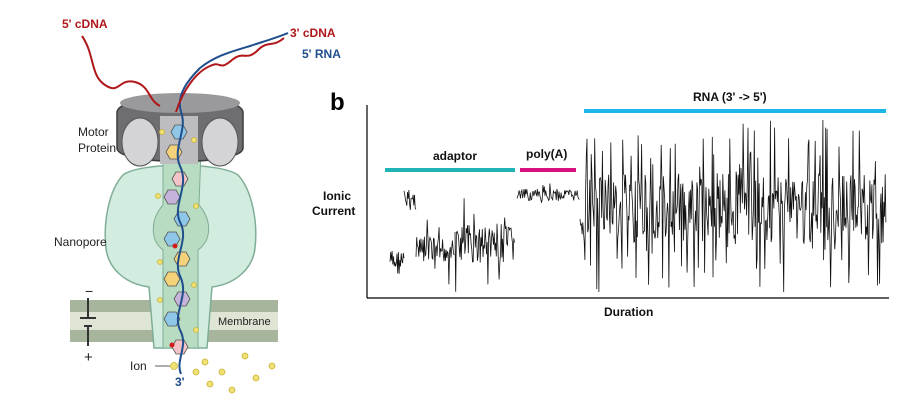  I want to click on cdna-3-strand, so click(230, 75).